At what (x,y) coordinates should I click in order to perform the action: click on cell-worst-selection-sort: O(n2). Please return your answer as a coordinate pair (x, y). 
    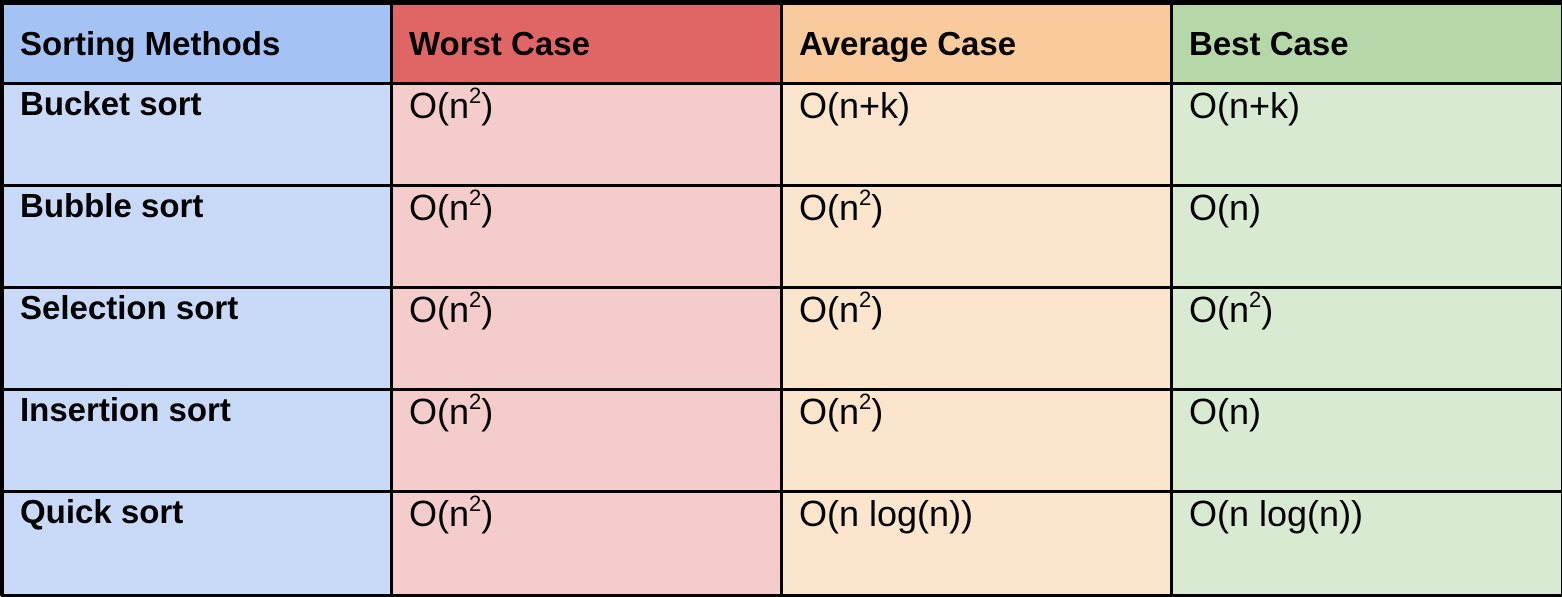
    Looking at the image, I should click on (587, 339).